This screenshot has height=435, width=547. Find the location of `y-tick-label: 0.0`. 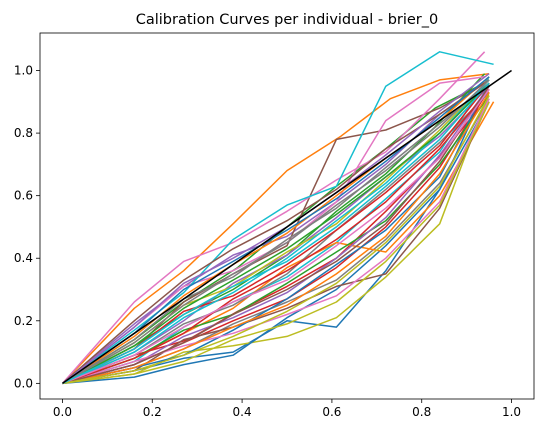

y-tick-label: 0.0 is located at coordinates (23, 383).